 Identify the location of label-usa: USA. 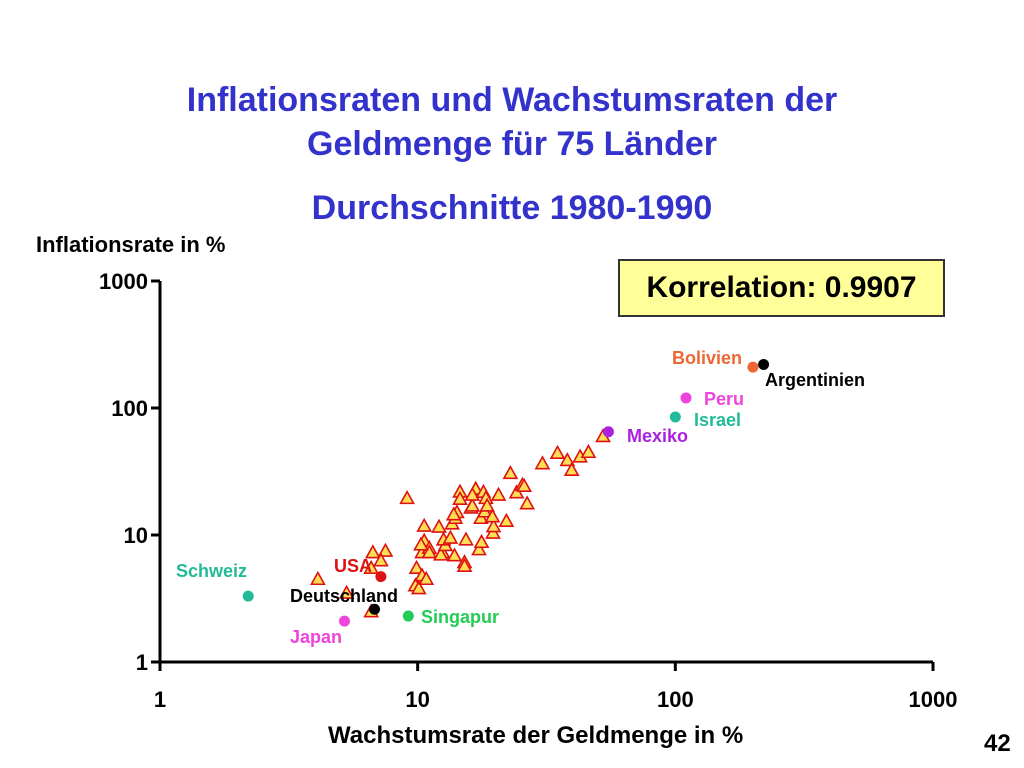
(353, 566).